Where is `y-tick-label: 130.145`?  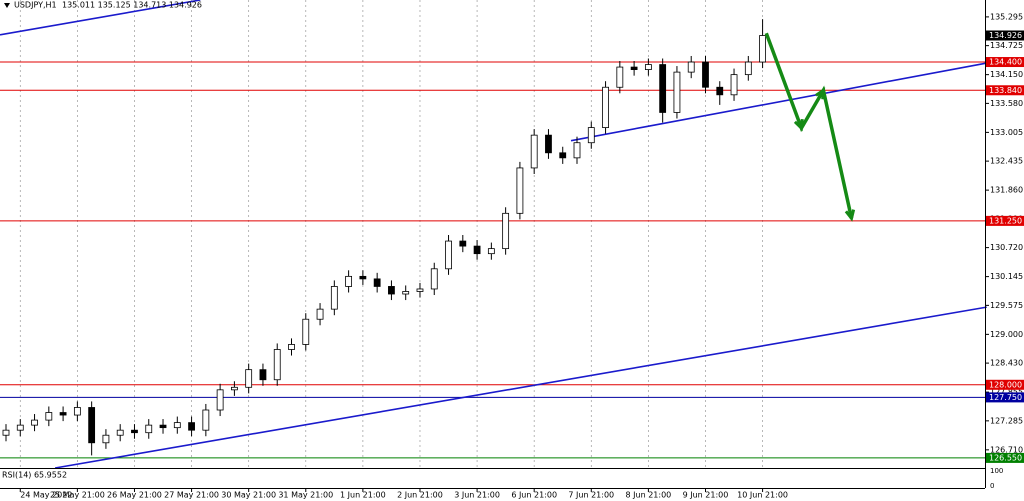 y-tick-label: 130.145 is located at coordinates (1006, 276).